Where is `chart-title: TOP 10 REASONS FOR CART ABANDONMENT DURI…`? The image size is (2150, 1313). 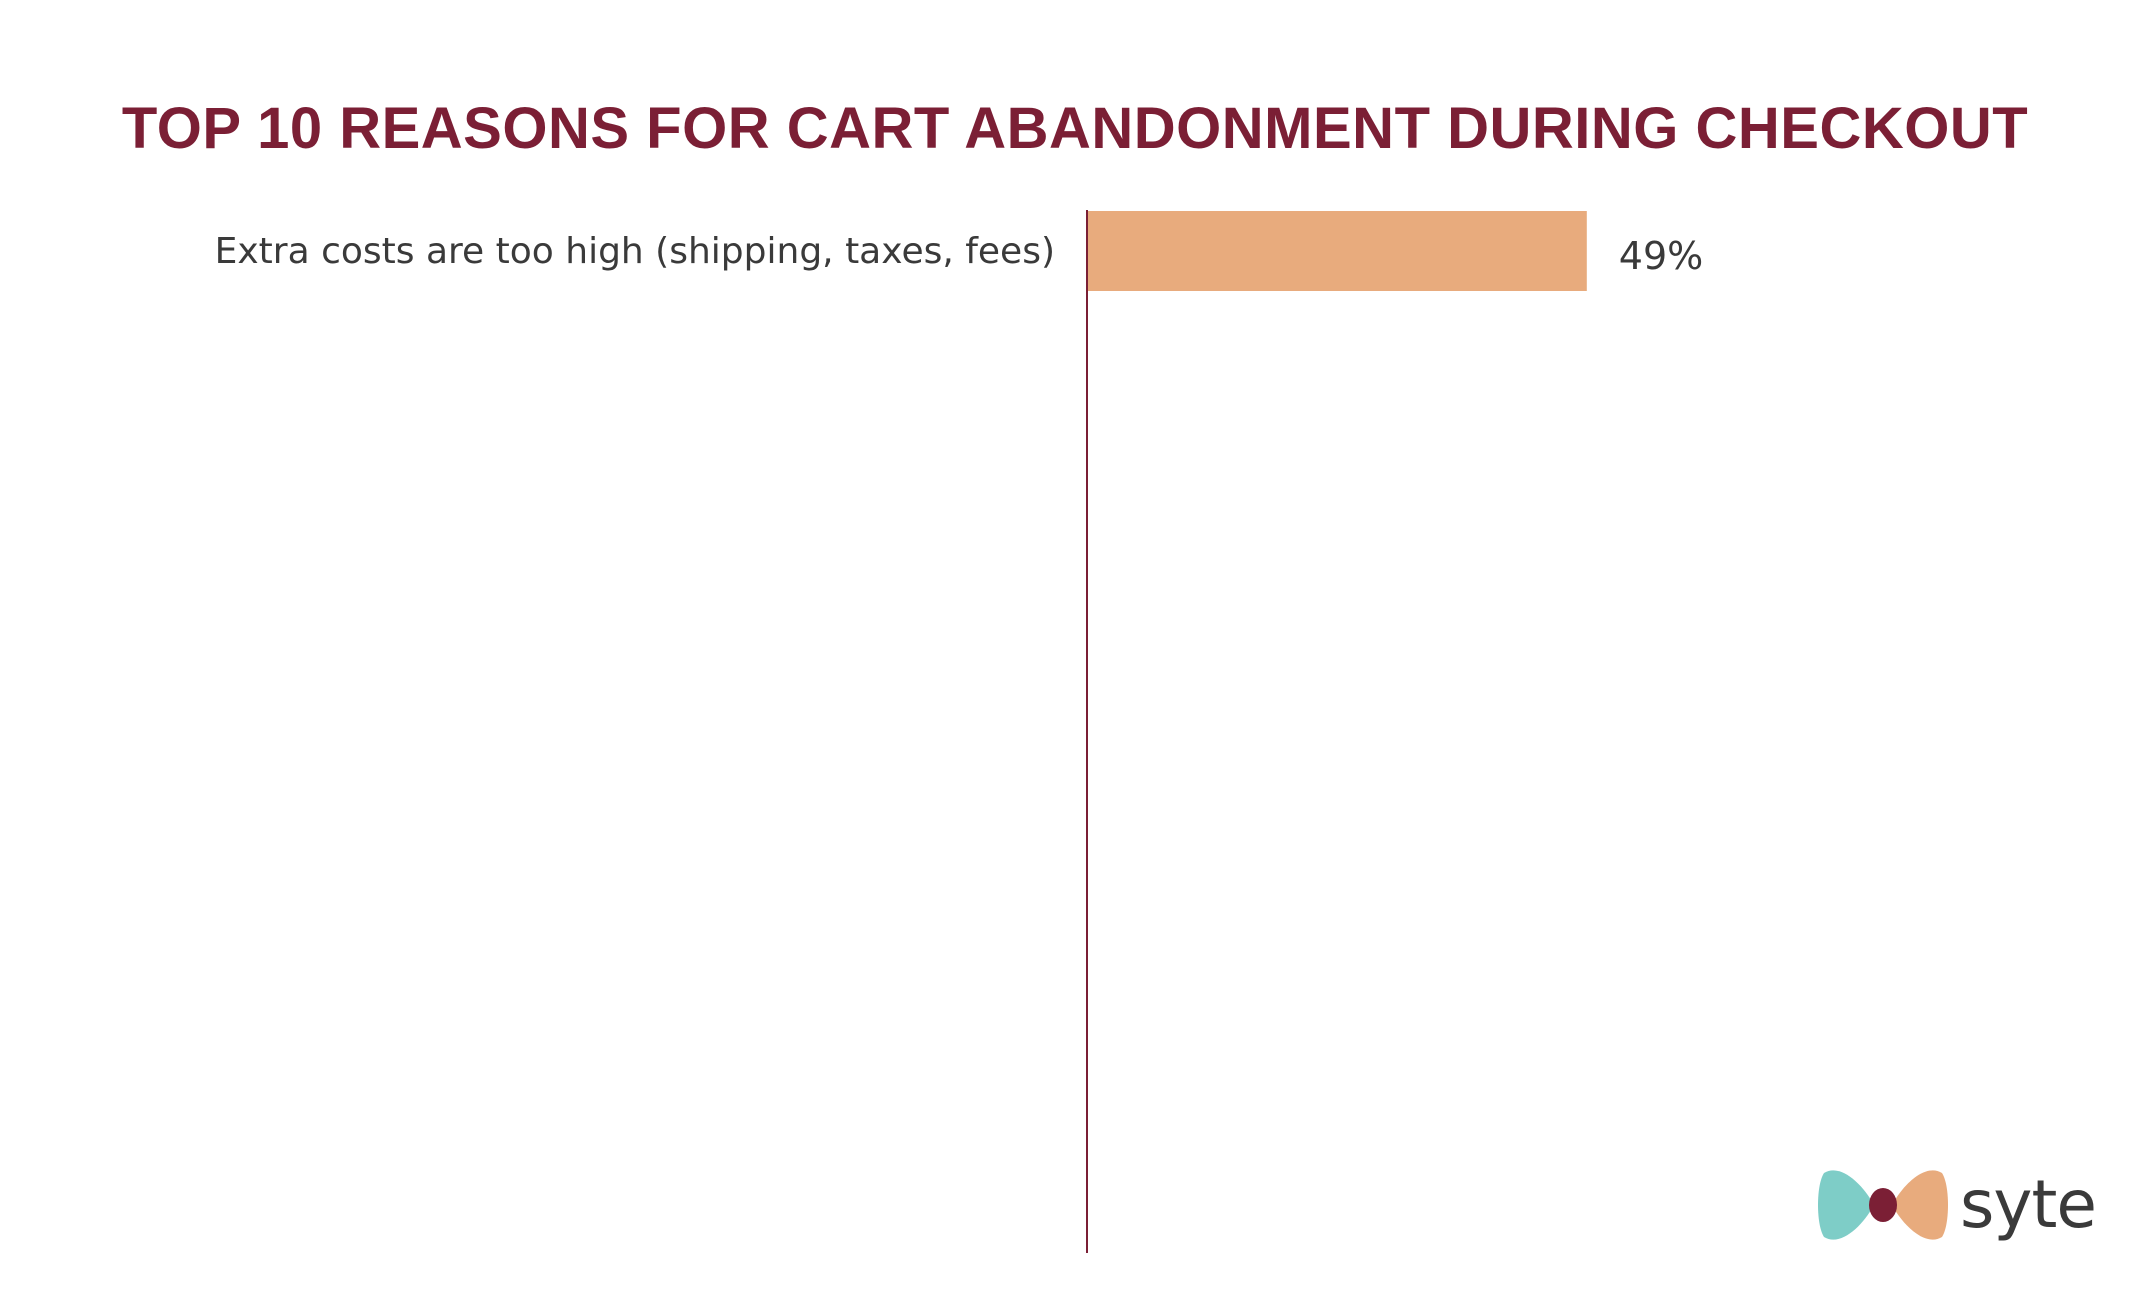
chart-title: TOP 10 REASONS FOR CART ABANDONMENT DURI… is located at coordinates (1075, 128).